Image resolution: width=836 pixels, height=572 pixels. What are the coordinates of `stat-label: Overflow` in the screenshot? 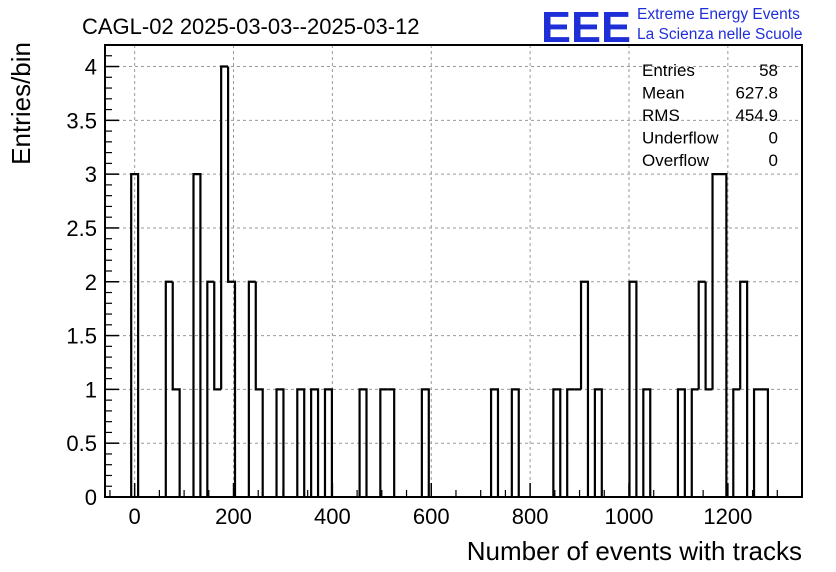 It's located at (676, 160).